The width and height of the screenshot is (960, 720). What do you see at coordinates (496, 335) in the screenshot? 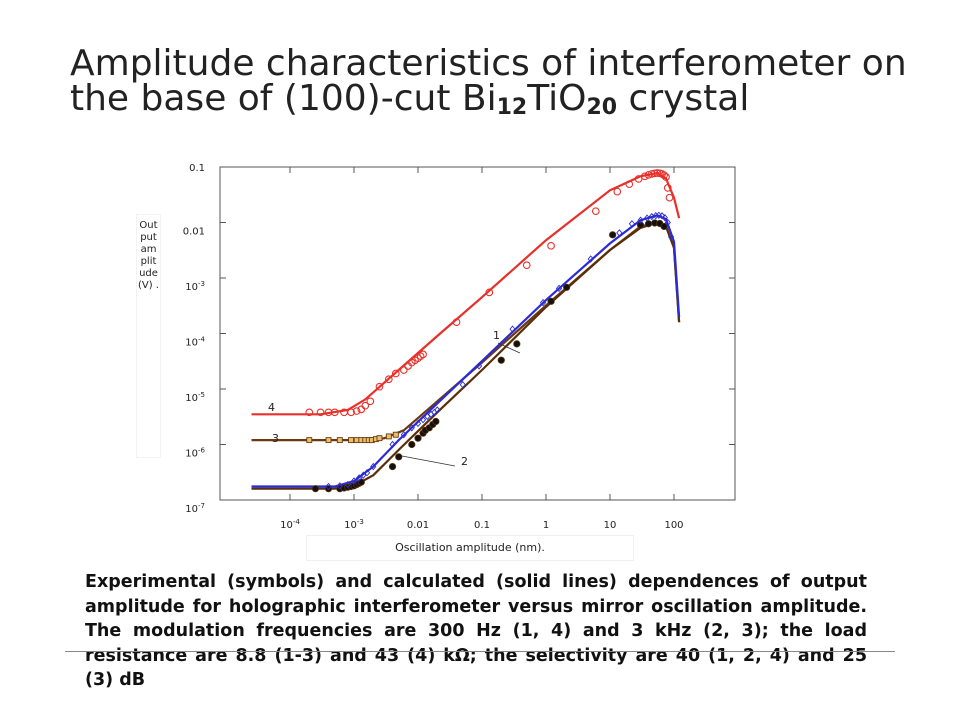
I see `curve-label-1: 1` at bounding box center [496, 335].